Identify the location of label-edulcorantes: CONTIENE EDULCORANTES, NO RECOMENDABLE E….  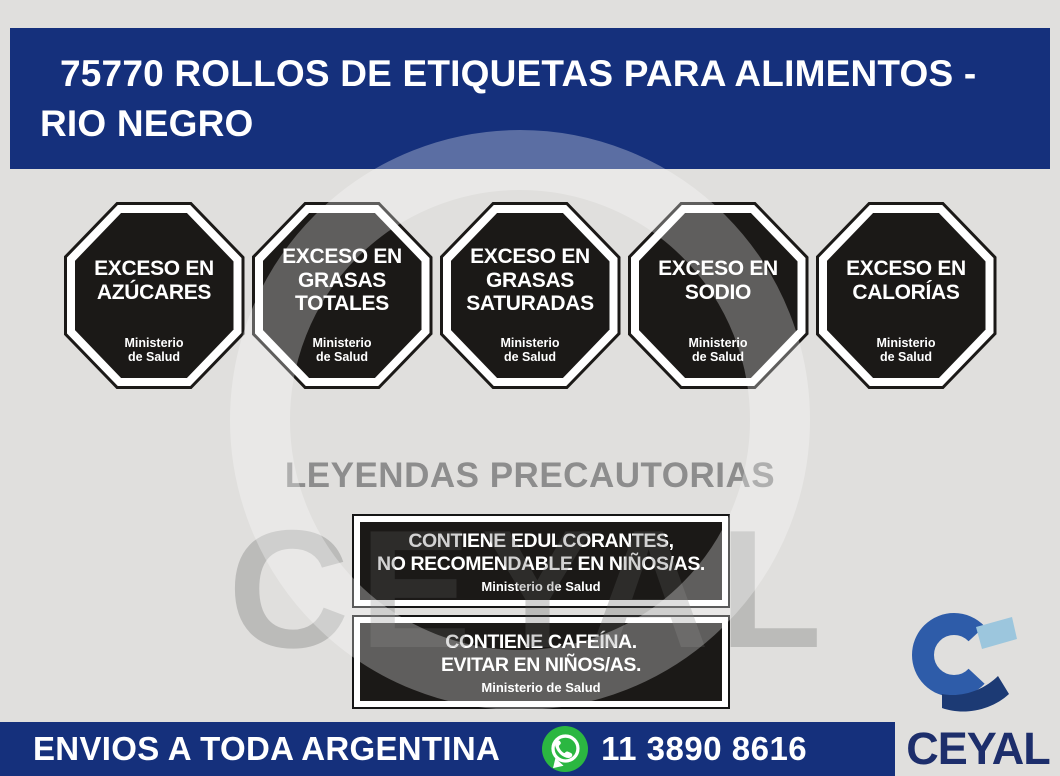
(541, 561).